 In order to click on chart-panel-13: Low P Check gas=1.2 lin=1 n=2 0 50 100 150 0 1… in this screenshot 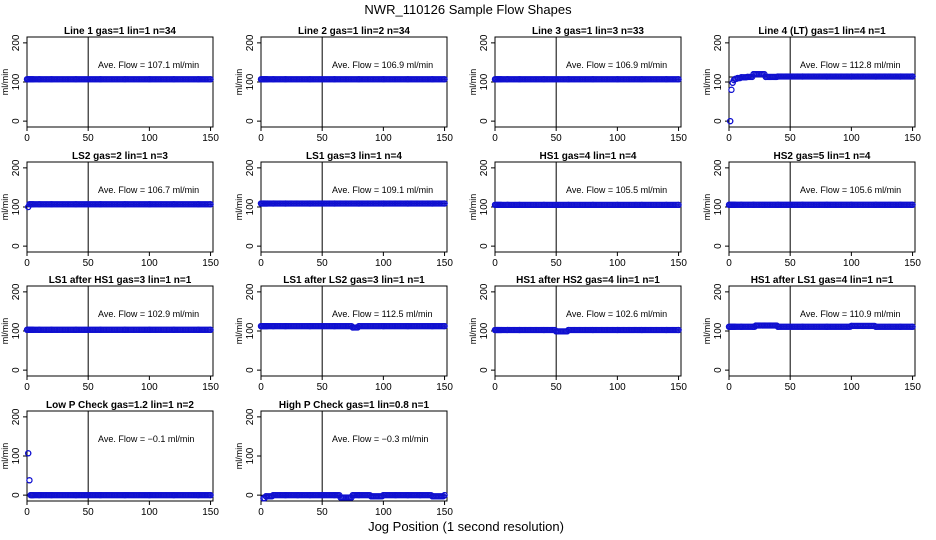, I will do `click(109, 459)`.